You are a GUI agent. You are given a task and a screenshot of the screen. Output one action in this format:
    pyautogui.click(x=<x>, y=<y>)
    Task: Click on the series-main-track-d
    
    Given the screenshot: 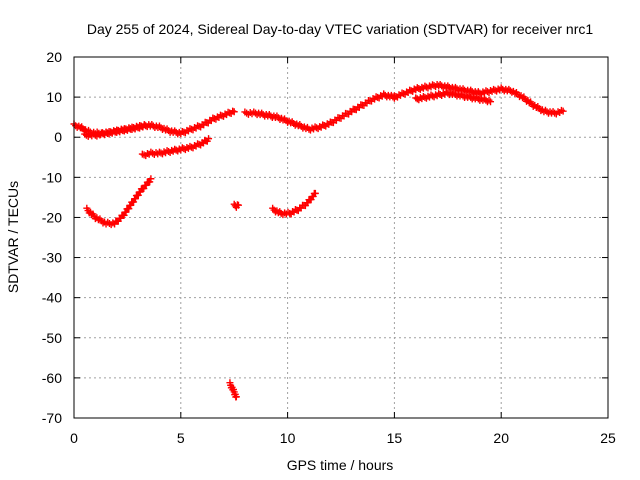 What is the action you would take?
    pyautogui.click(x=478, y=99)
    